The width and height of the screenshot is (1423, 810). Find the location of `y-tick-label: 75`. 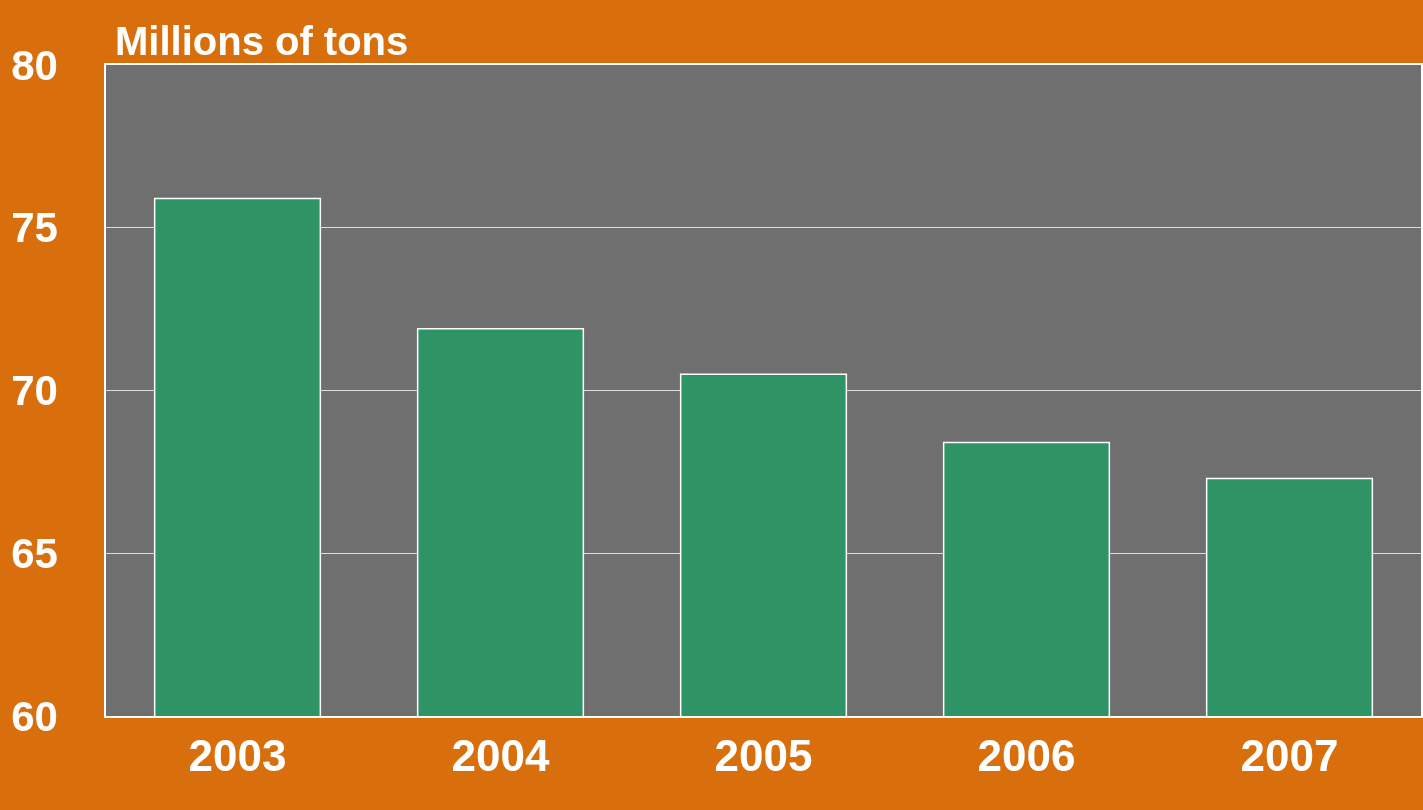

y-tick-label: 75 is located at coordinates (34, 228).